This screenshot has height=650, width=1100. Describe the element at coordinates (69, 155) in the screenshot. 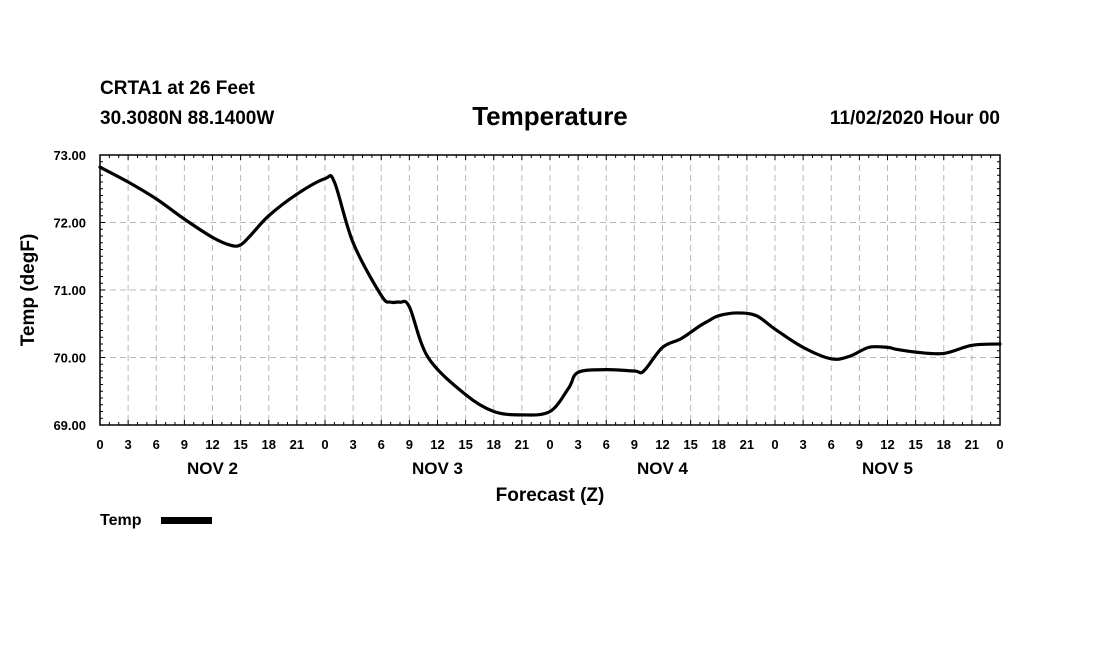

I see `y-tick-label: 73.00` at that location.